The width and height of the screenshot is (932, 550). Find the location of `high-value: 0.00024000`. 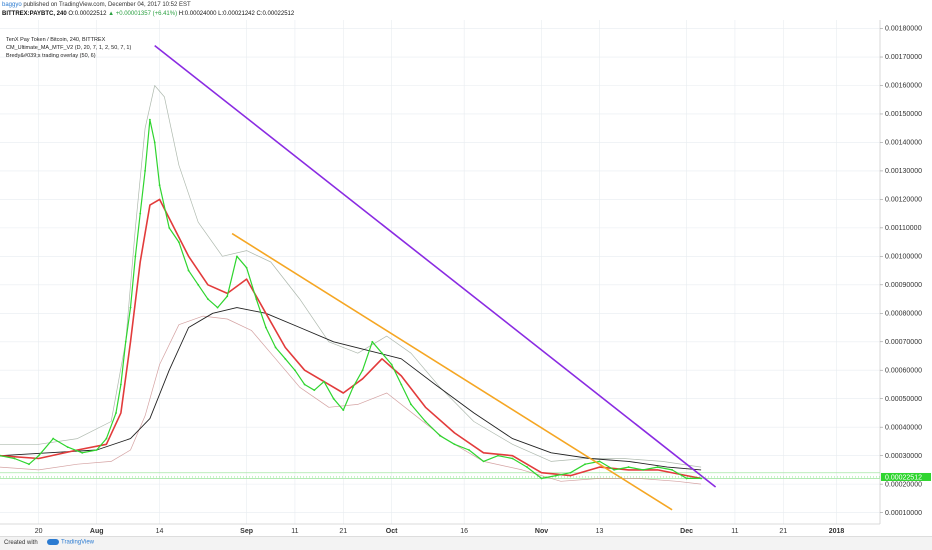

high-value: 0.00024000 is located at coordinates (200, 14).